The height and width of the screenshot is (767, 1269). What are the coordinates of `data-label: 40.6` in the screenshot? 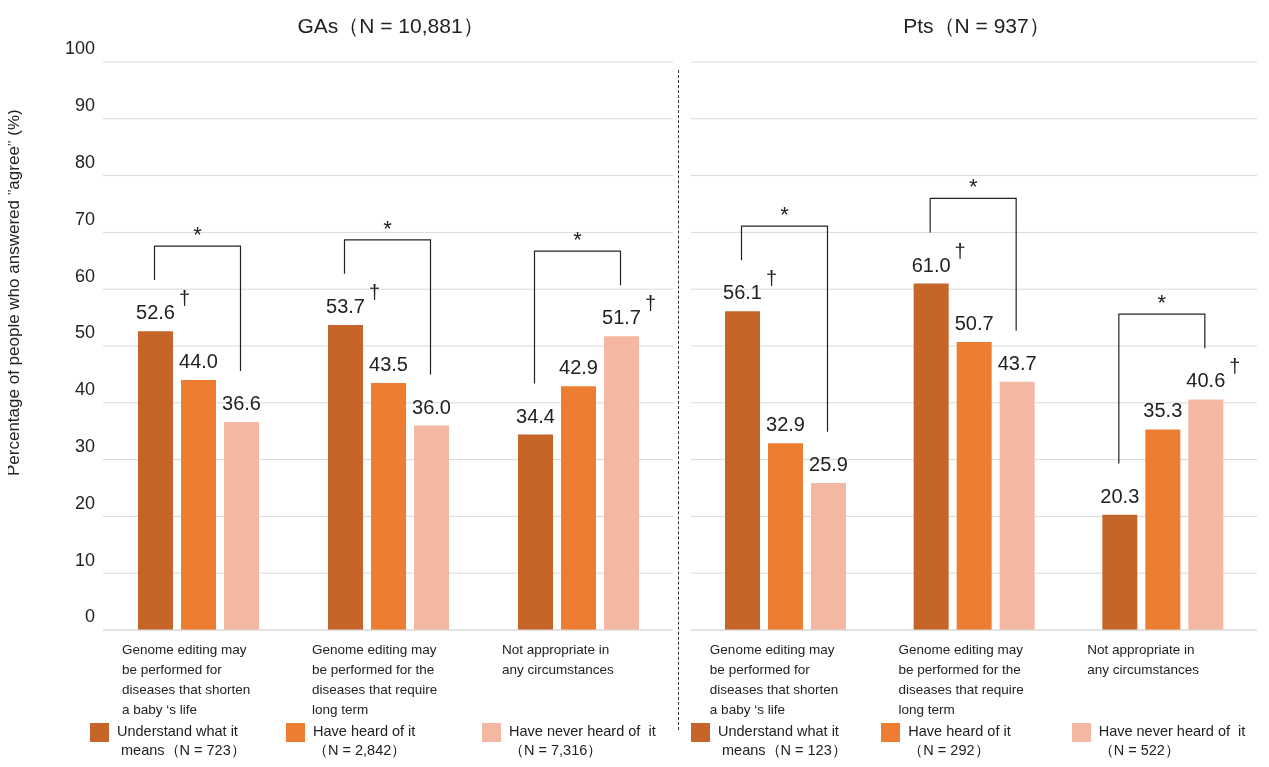 It's located at (1206, 380).